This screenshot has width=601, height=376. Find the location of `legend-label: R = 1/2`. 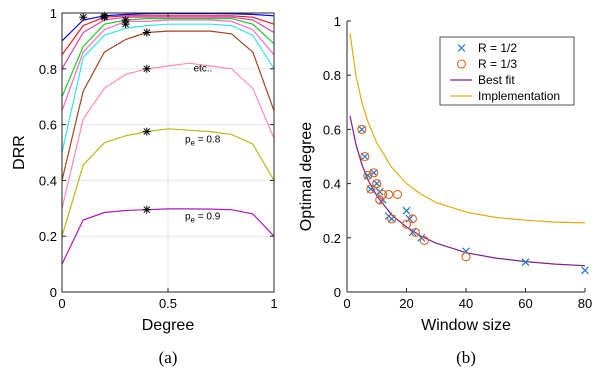

legend-label: R = 1/2 is located at coordinates (497, 48).